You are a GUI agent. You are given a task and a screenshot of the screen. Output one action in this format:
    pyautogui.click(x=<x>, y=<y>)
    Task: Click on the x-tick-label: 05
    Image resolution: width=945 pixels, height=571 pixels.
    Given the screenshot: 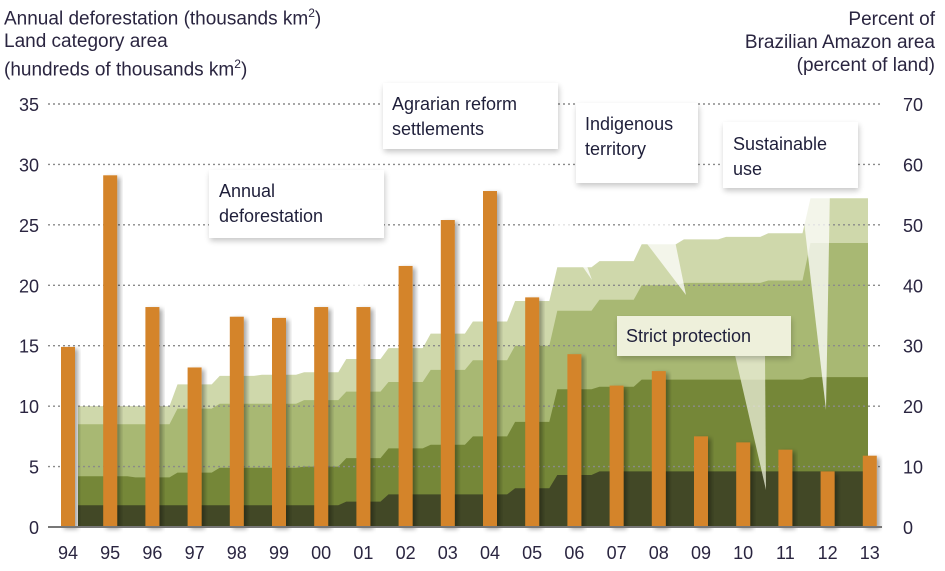 What is the action you would take?
    pyautogui.click(x=532, y=553)
    